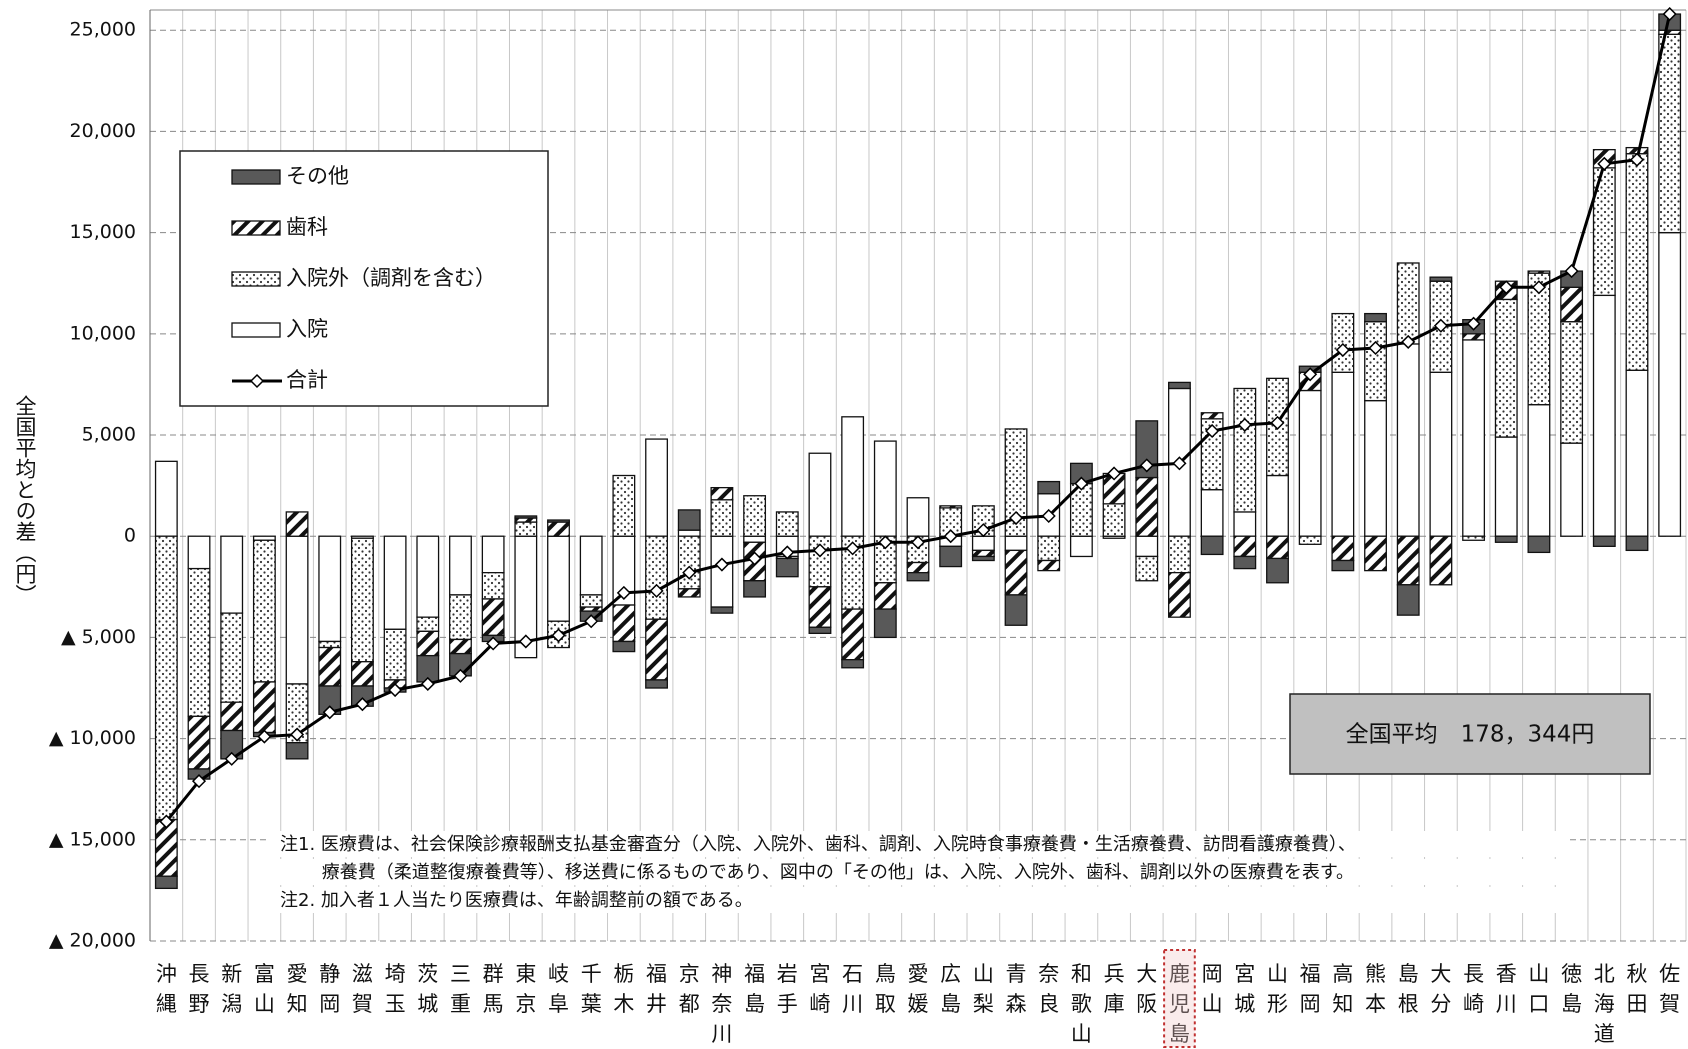 Image resolution: width=1688 pixels, height=1049 pixels. I want to click on x-tick-char: 手, so click(787, 1004).